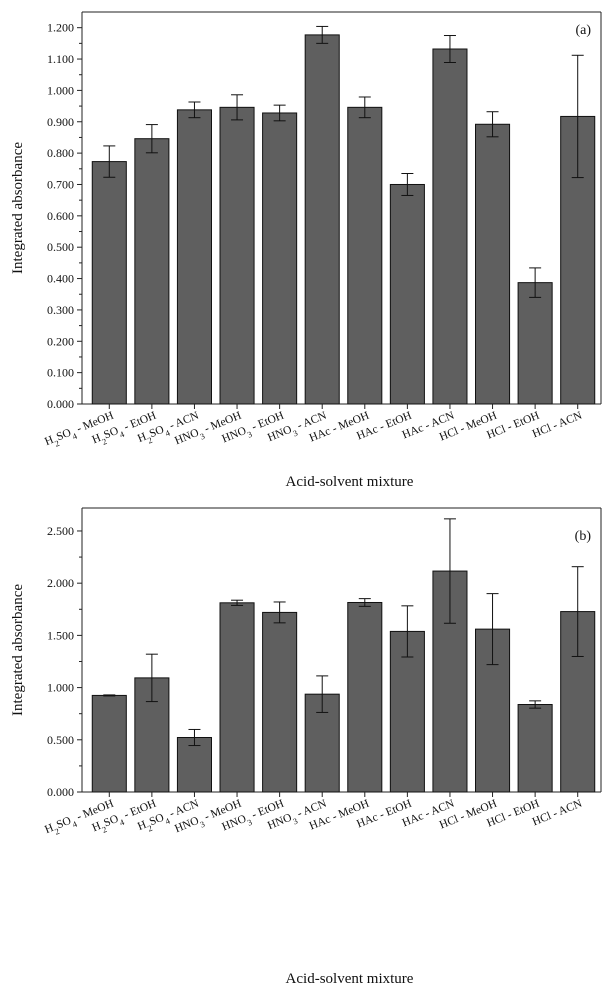 This screenshot has width=609, height=993. I want to click on y-tick-label: 0.700, so click(60, 184).